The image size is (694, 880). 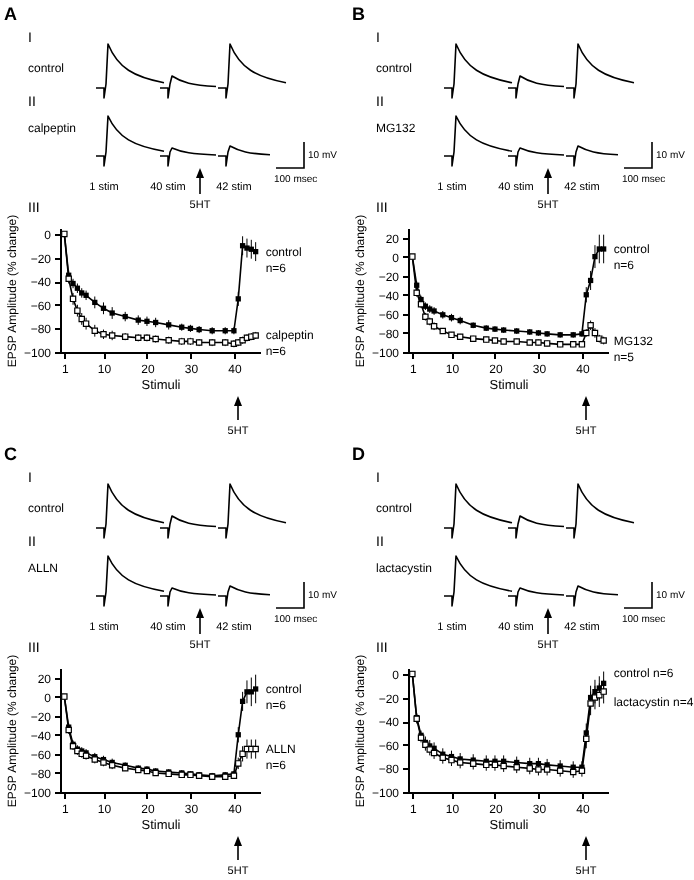 What do you see at coordinates (359, 14) in the screenshot?
I see `chart-title: B` at bounding box center [359, 14].